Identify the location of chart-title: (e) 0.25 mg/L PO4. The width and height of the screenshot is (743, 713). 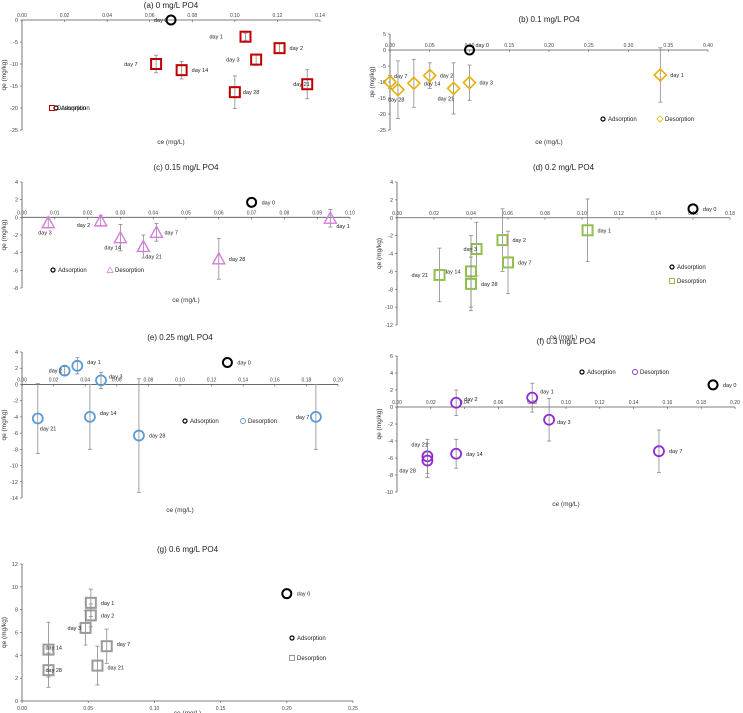
(180, 337).